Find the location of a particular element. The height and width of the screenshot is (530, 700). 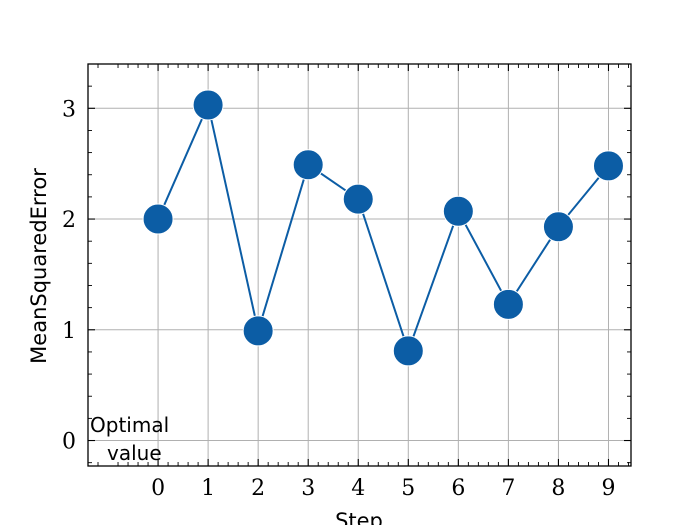

x-axis-label: Step is located at coordinates (359, 517).